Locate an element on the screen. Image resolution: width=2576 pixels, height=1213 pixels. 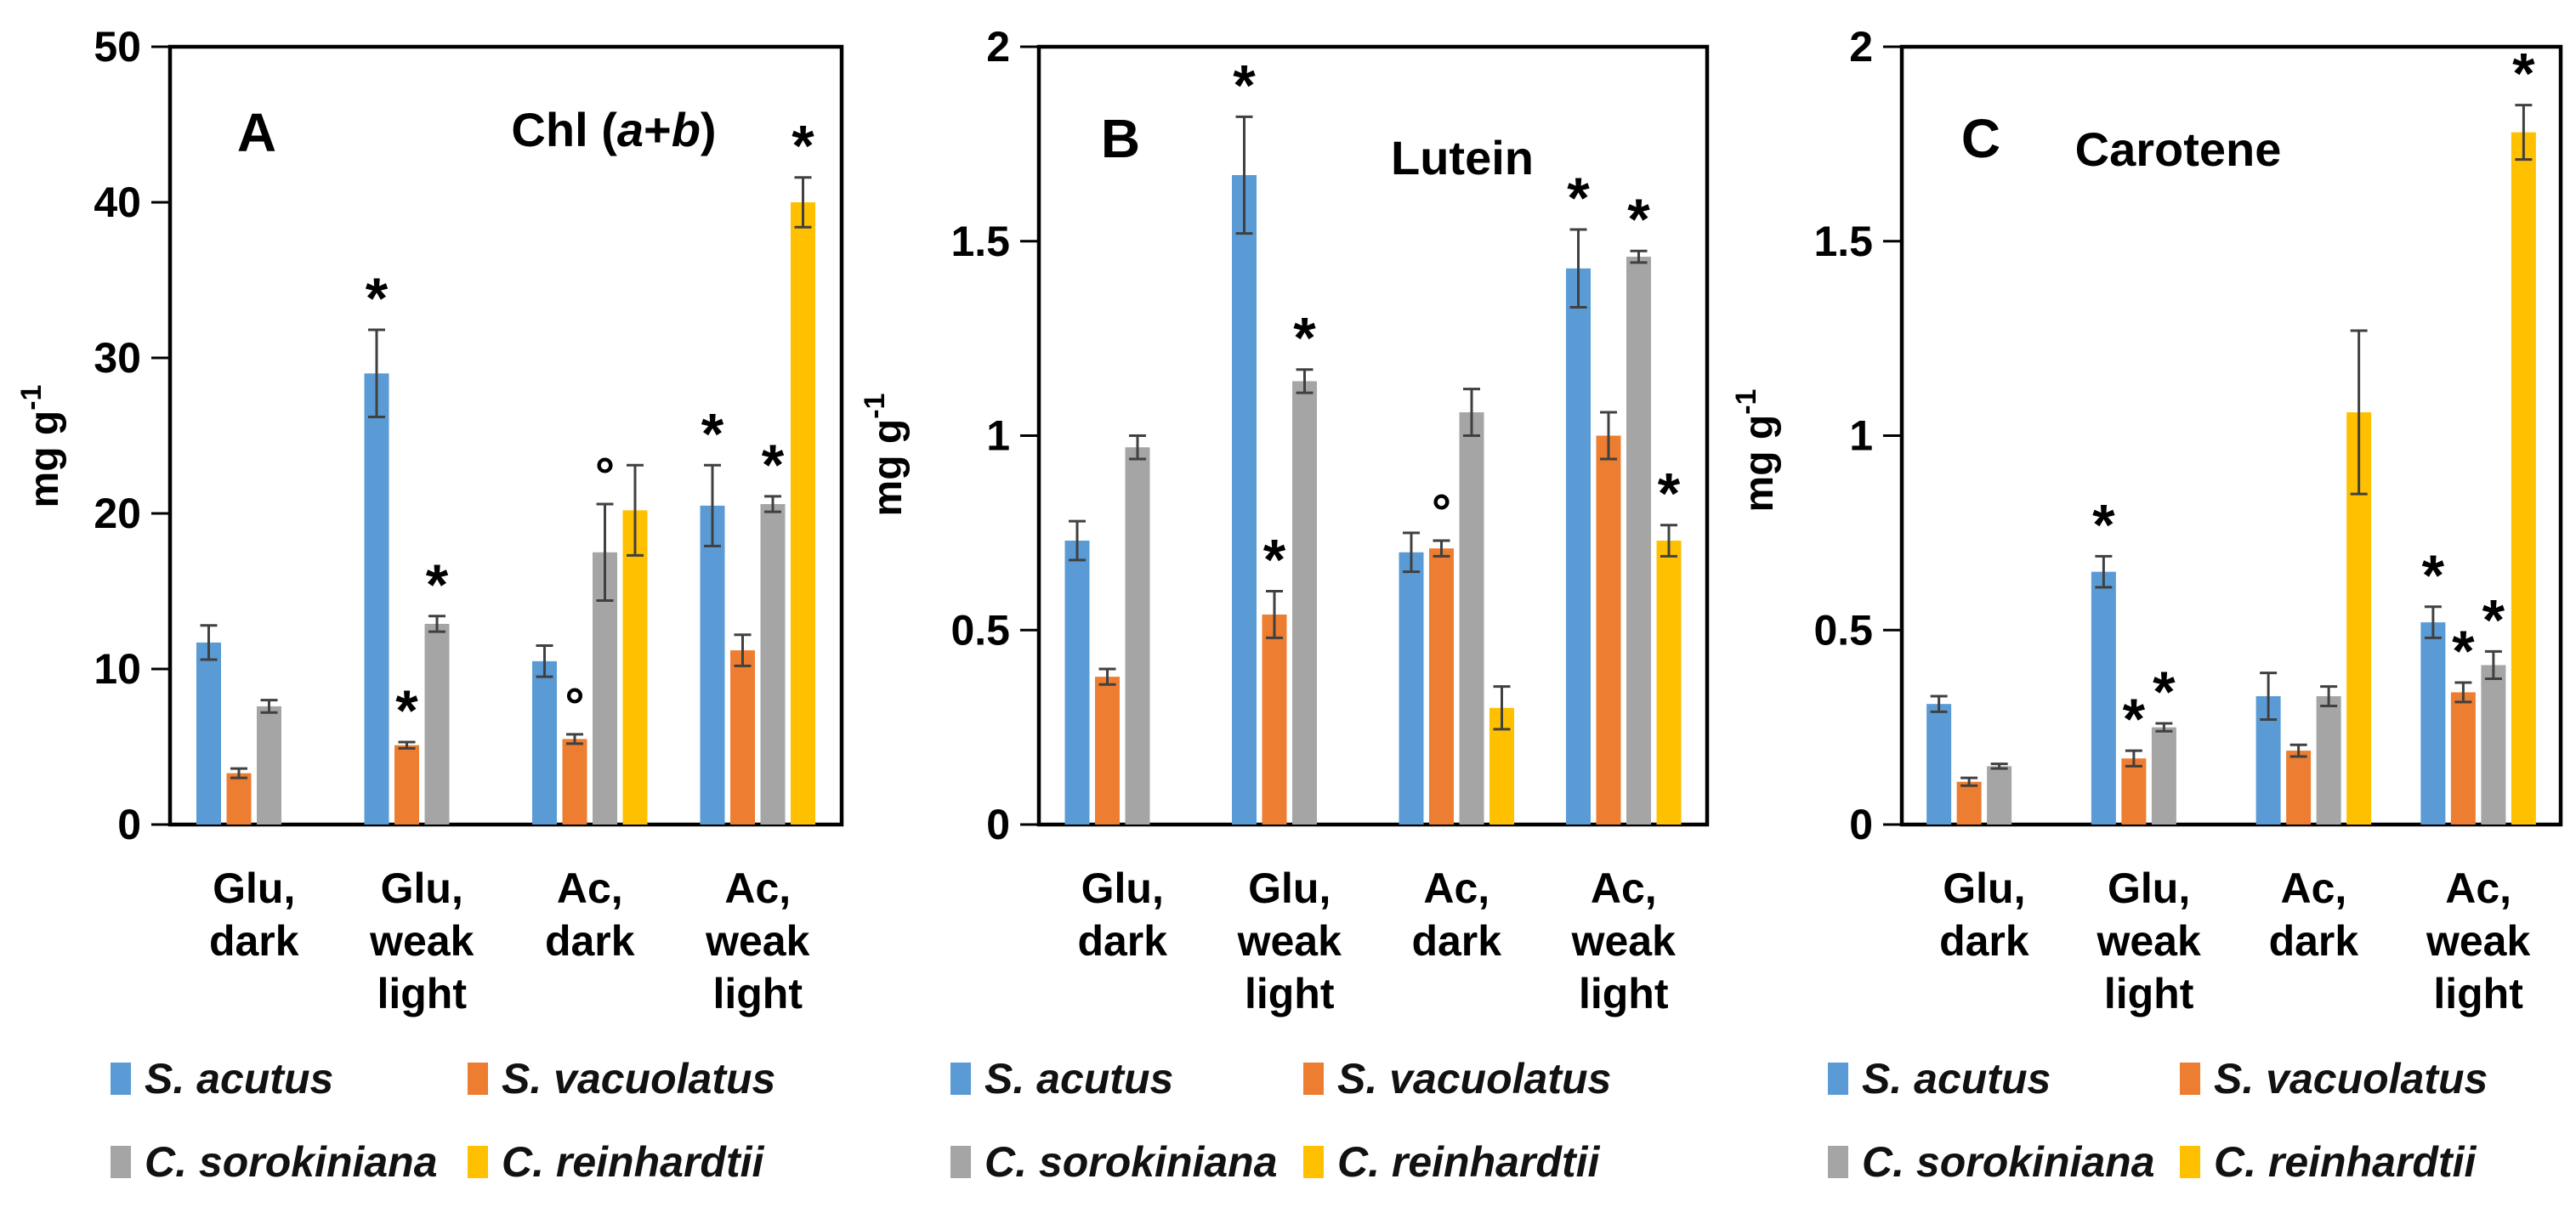
panel-letter: B is located at coordinates (1121, 138).